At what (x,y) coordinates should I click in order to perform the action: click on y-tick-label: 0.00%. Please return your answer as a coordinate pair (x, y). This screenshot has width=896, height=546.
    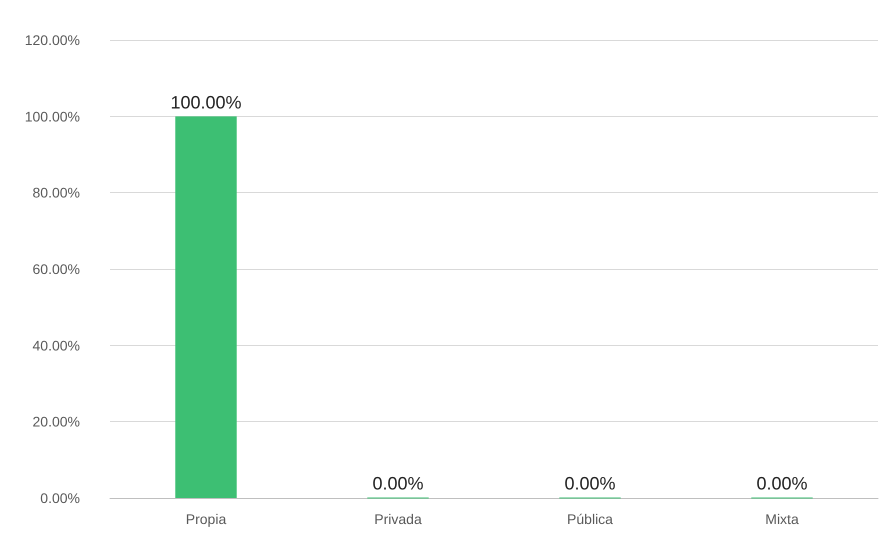
    Looking at the image, I should click on (60, 498).